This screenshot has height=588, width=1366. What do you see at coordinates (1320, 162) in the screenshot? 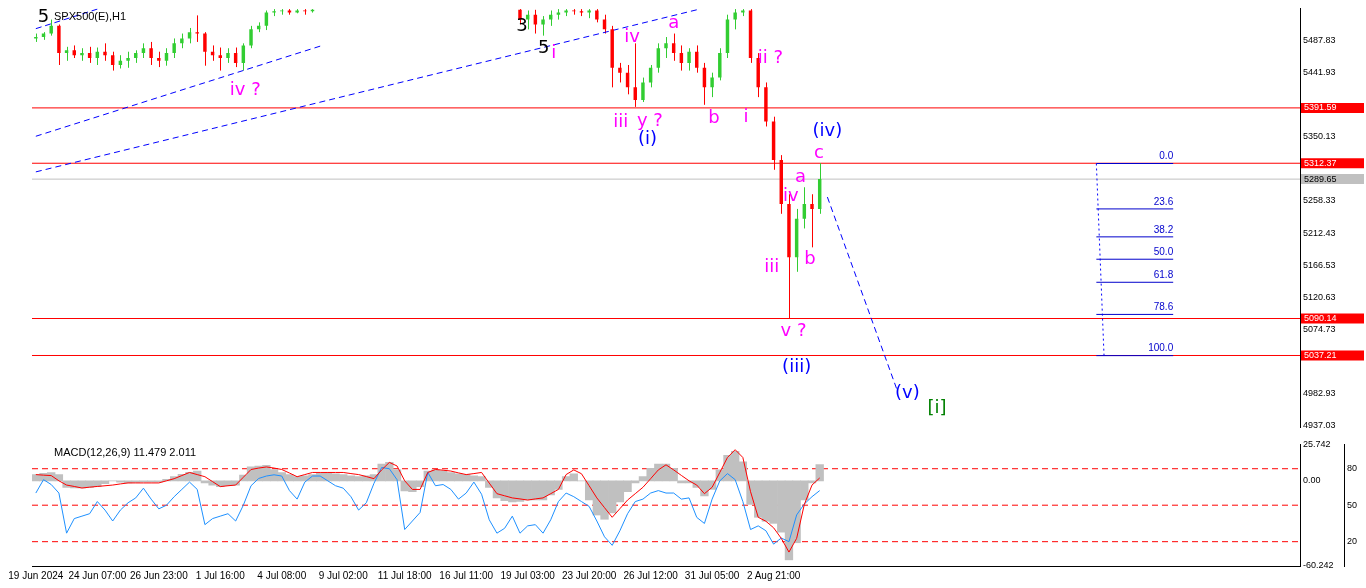
I see `ref-line-label: 5312.37` at bounding box center [1320, 162].